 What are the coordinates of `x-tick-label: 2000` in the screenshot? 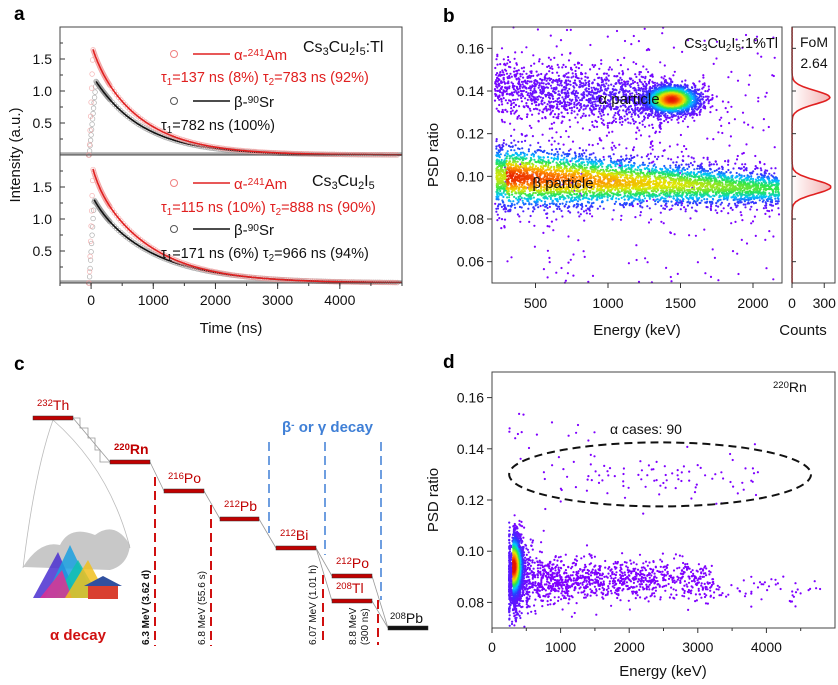 It's located at (215, 300).